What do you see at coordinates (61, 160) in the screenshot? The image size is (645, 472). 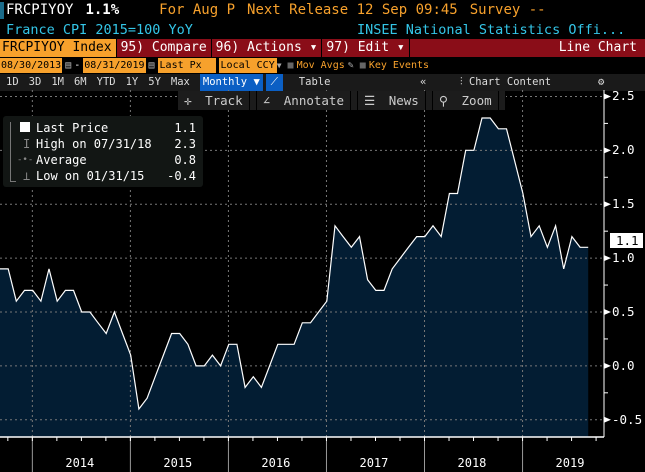 I see `legend-avg-label: Average` at bounding box center [61, 160].